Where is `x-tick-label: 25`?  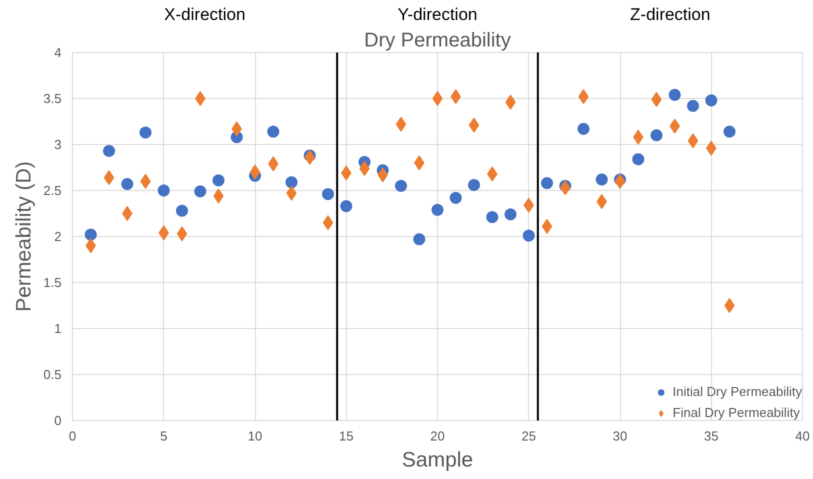
x-tick-label: 25 is located at coordinates (529, 436).